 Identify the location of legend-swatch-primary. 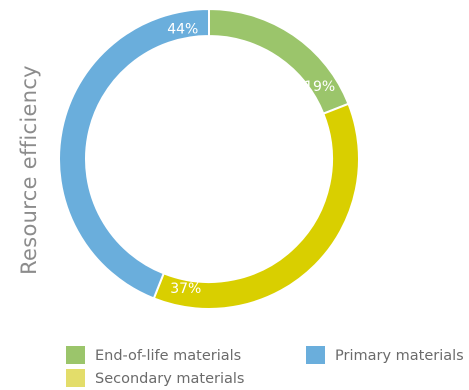
(315, 355).